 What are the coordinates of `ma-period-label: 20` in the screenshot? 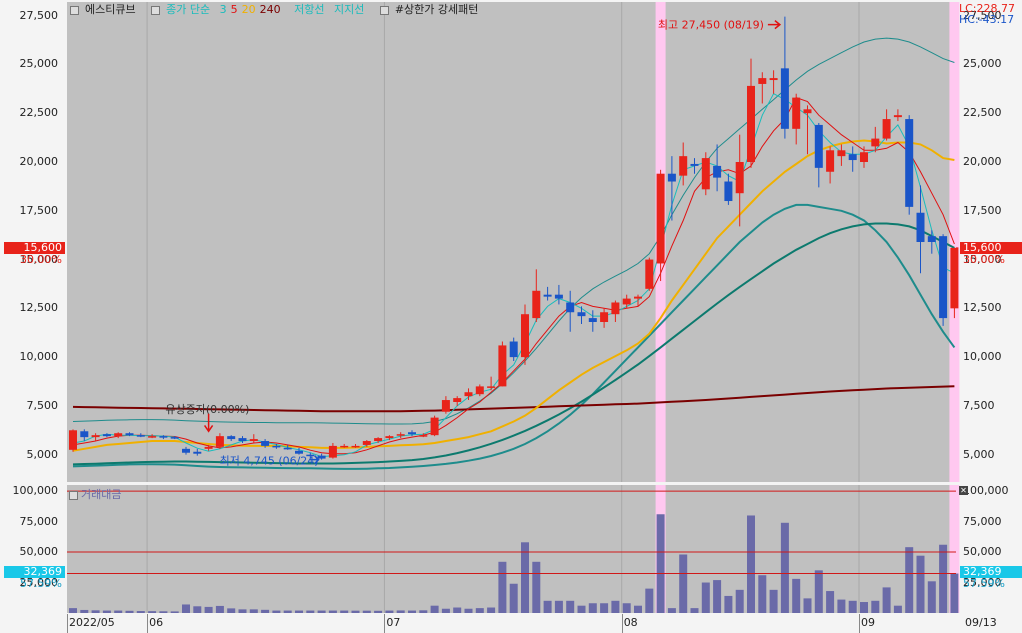 It's located at (248, 9).